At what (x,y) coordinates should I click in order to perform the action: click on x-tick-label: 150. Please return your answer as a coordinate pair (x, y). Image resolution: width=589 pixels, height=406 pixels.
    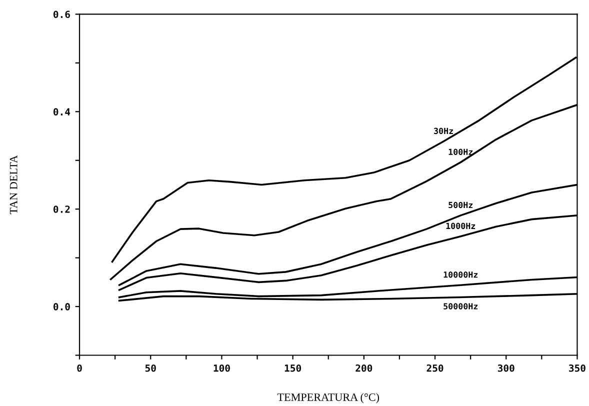
    Looking at the image, I should click on (293, 368).